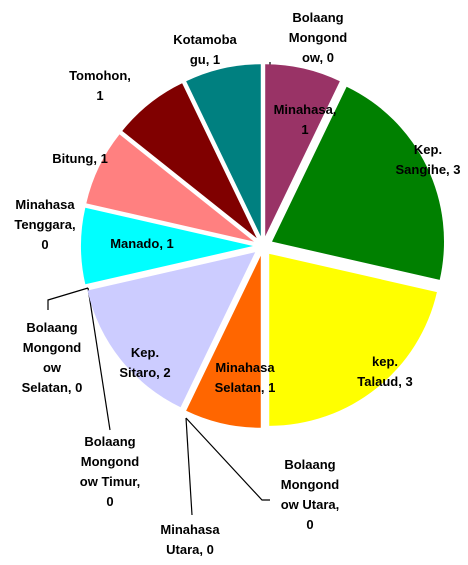 This screenshot has width=468, height=565. I want to click on slice-label: Bolaang Mongondow Utara, 0, so click(310, 494).